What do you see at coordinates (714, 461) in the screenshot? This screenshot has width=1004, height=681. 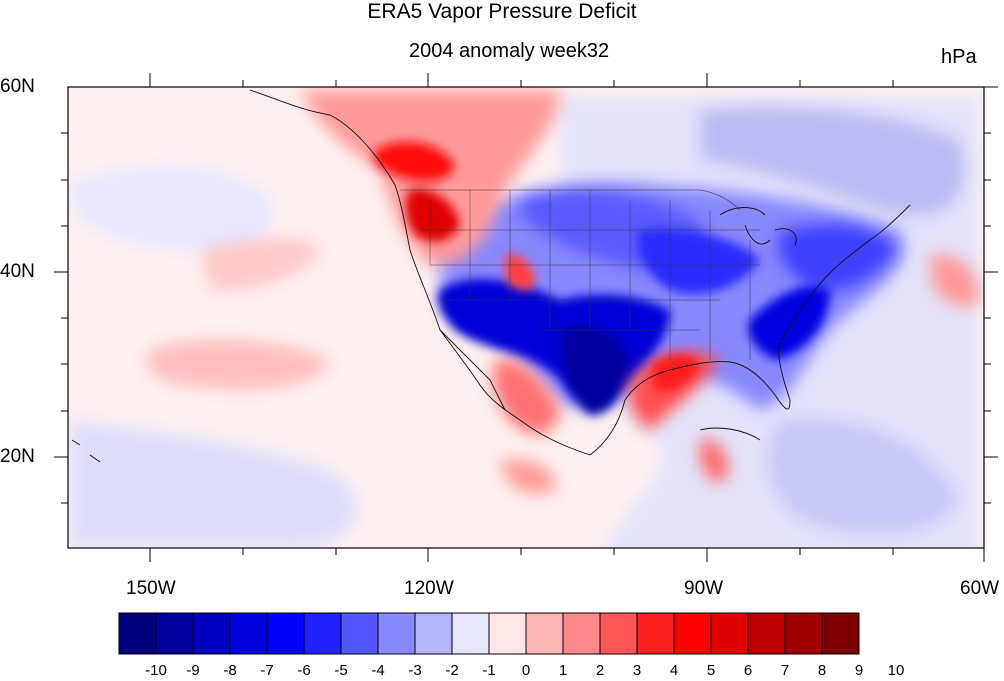 I see `red-region-caribbean` at bounding box center [714, 461].